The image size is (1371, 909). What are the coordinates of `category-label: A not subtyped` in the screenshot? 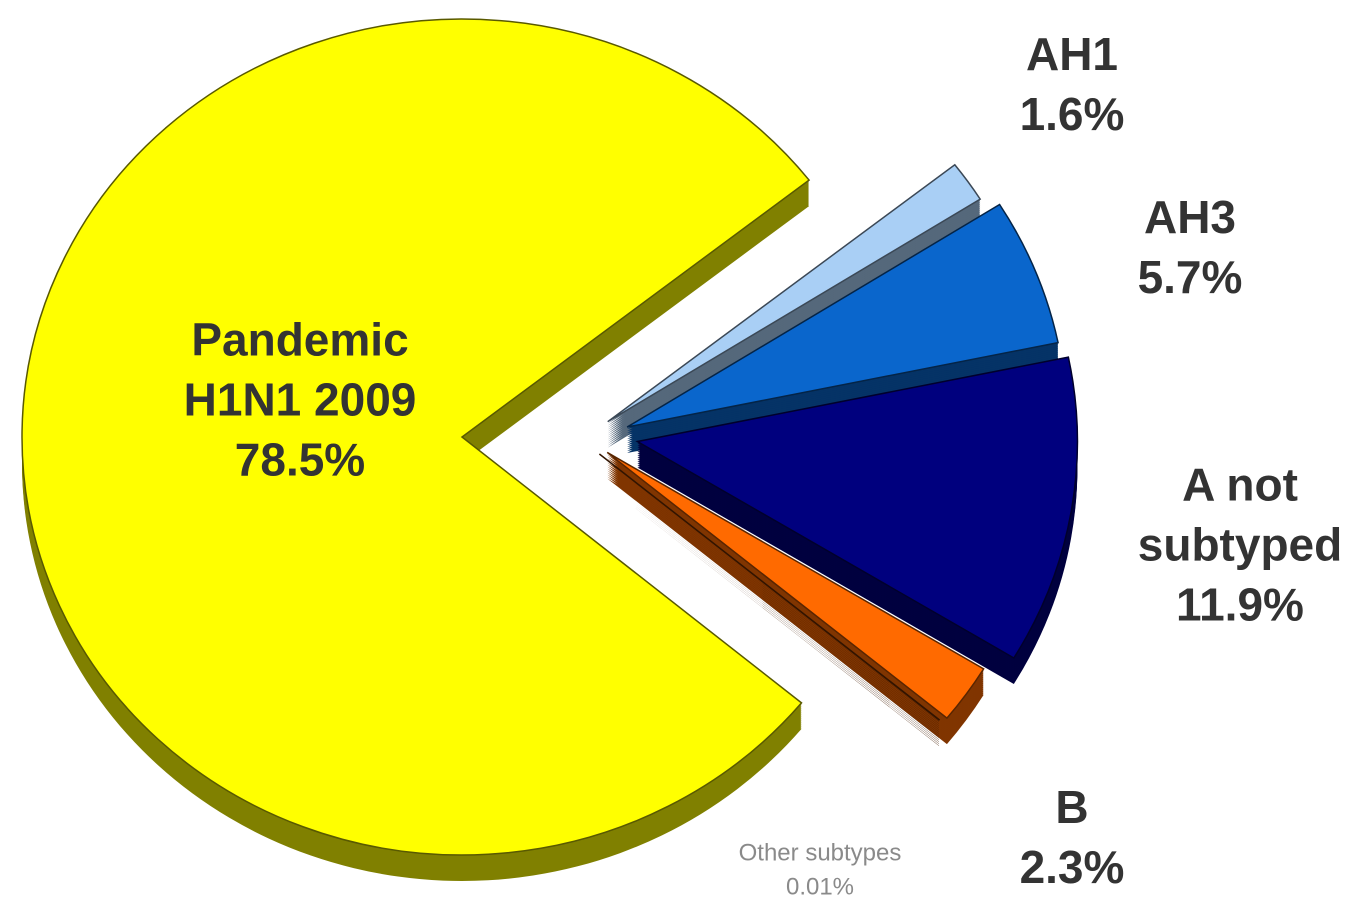 It's located at (1240, 514).